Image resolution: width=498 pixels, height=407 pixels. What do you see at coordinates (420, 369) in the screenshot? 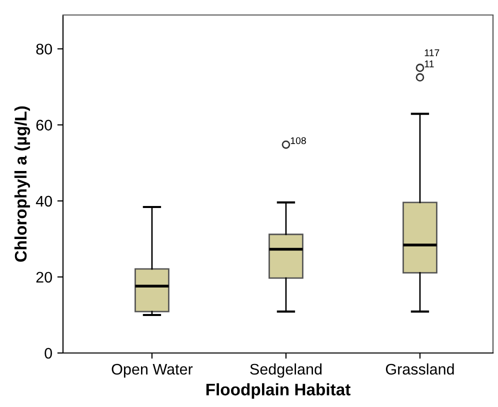
I see `x-tick-label: Grassland` at bounding box center [420, 369].